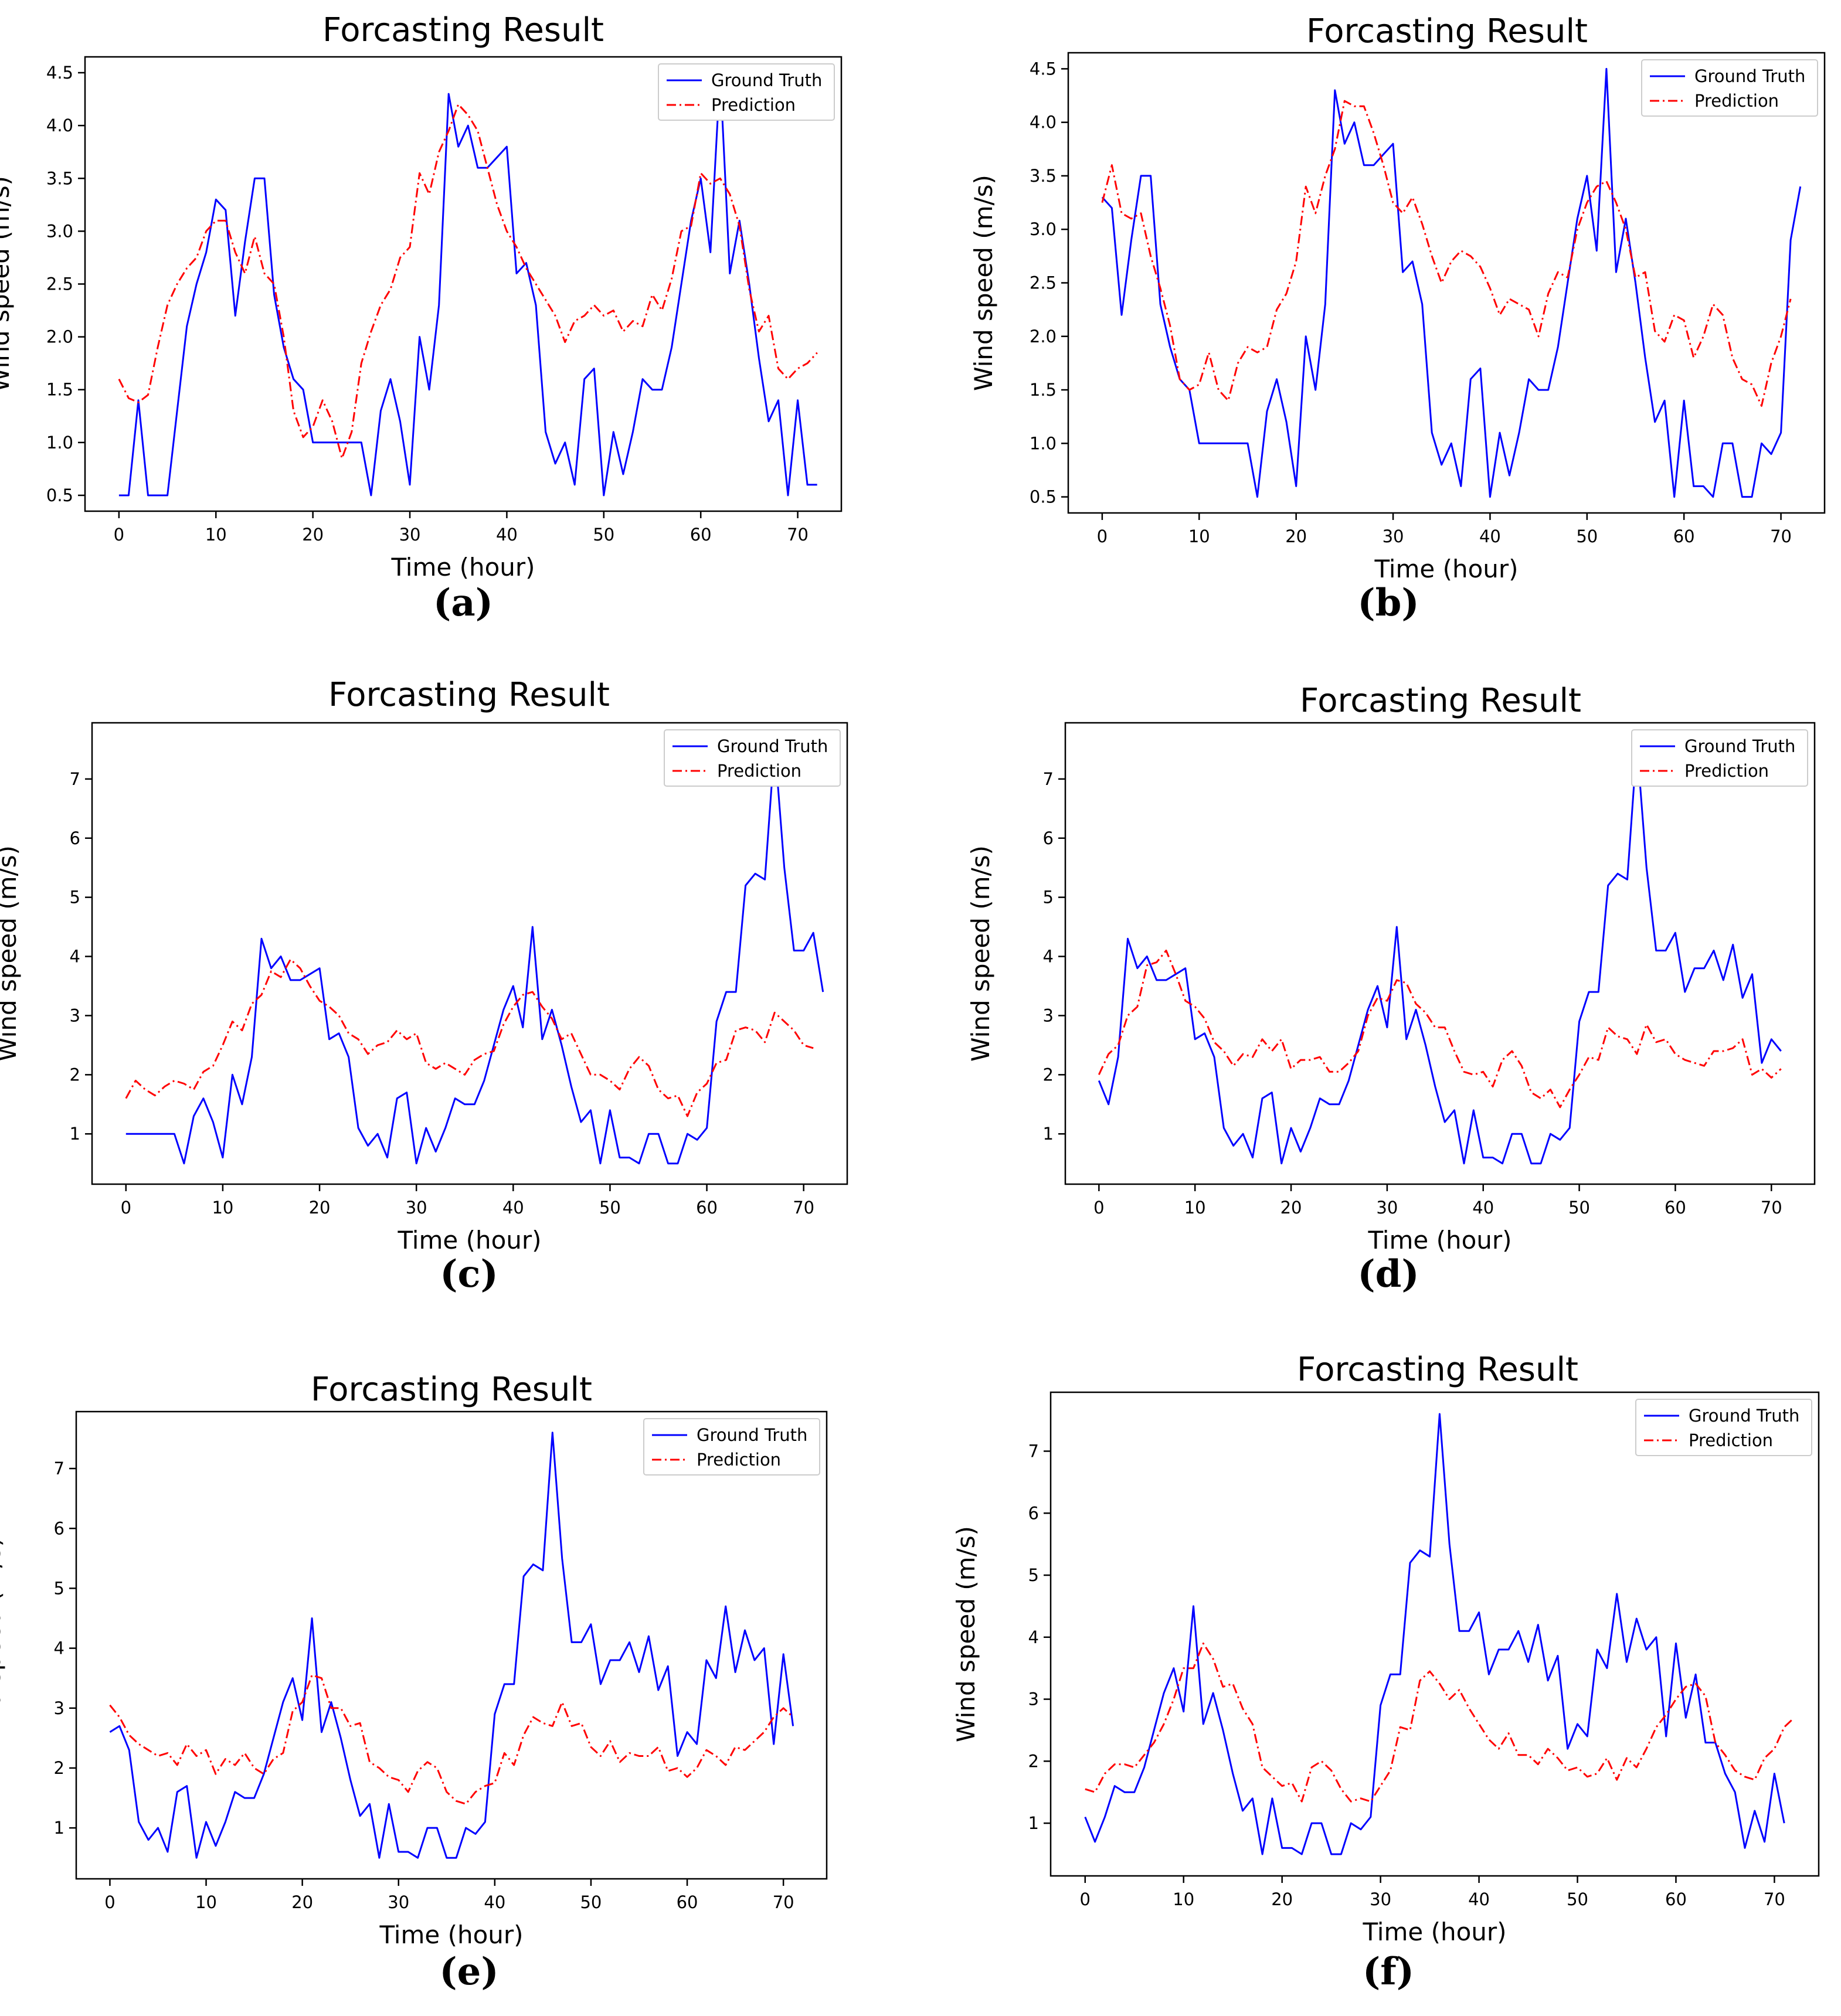 The height and width of the screenshot is (2016, 1841). I want to click on y-tick-label: 3.5, so click(60, 178).